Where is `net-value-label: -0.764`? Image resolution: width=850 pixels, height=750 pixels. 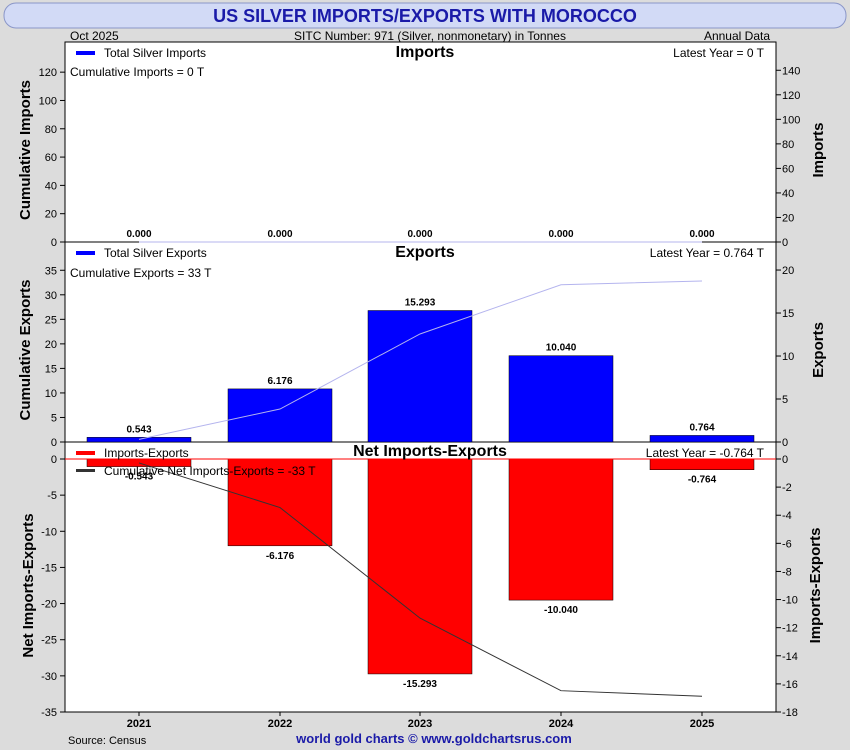 net-value-label: -0.764 is located at coordinates (702, 480).